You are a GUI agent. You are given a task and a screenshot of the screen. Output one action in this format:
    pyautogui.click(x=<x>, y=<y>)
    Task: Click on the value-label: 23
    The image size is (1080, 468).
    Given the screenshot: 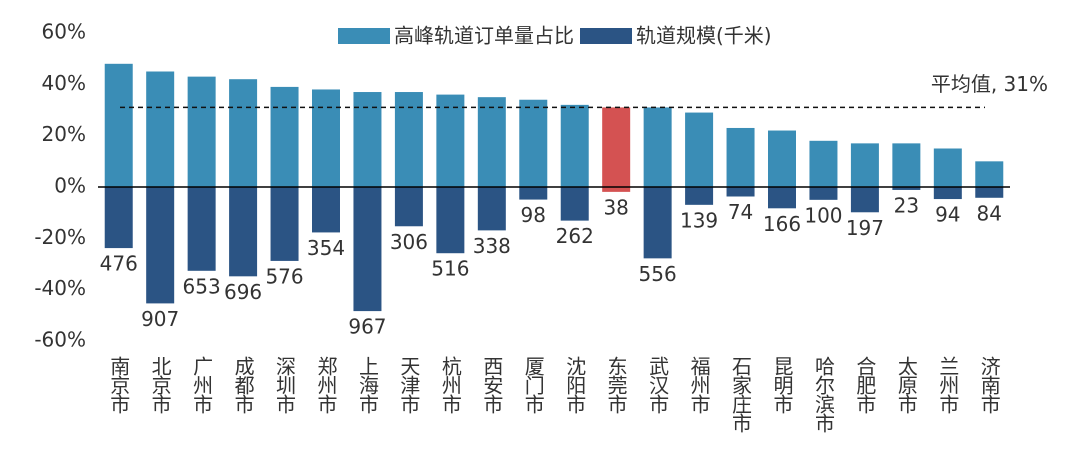 What is the action you would take?
    pyautogui.click(x=906, y=205)
    